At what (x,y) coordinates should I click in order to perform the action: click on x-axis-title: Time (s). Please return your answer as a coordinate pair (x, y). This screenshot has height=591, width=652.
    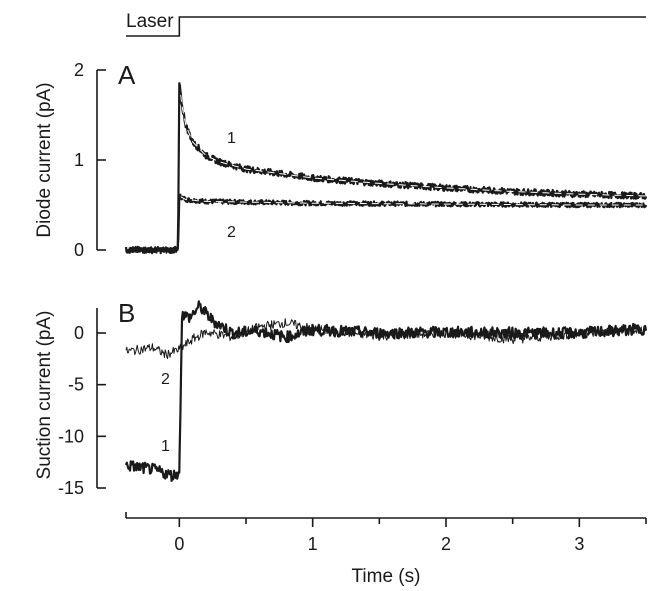
    Looking at the image, I should click on (386, 576).